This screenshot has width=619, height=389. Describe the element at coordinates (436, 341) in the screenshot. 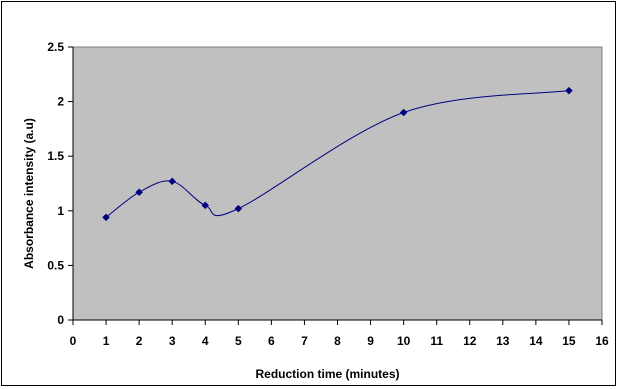

I see `x-tick-label: 11` at that location.